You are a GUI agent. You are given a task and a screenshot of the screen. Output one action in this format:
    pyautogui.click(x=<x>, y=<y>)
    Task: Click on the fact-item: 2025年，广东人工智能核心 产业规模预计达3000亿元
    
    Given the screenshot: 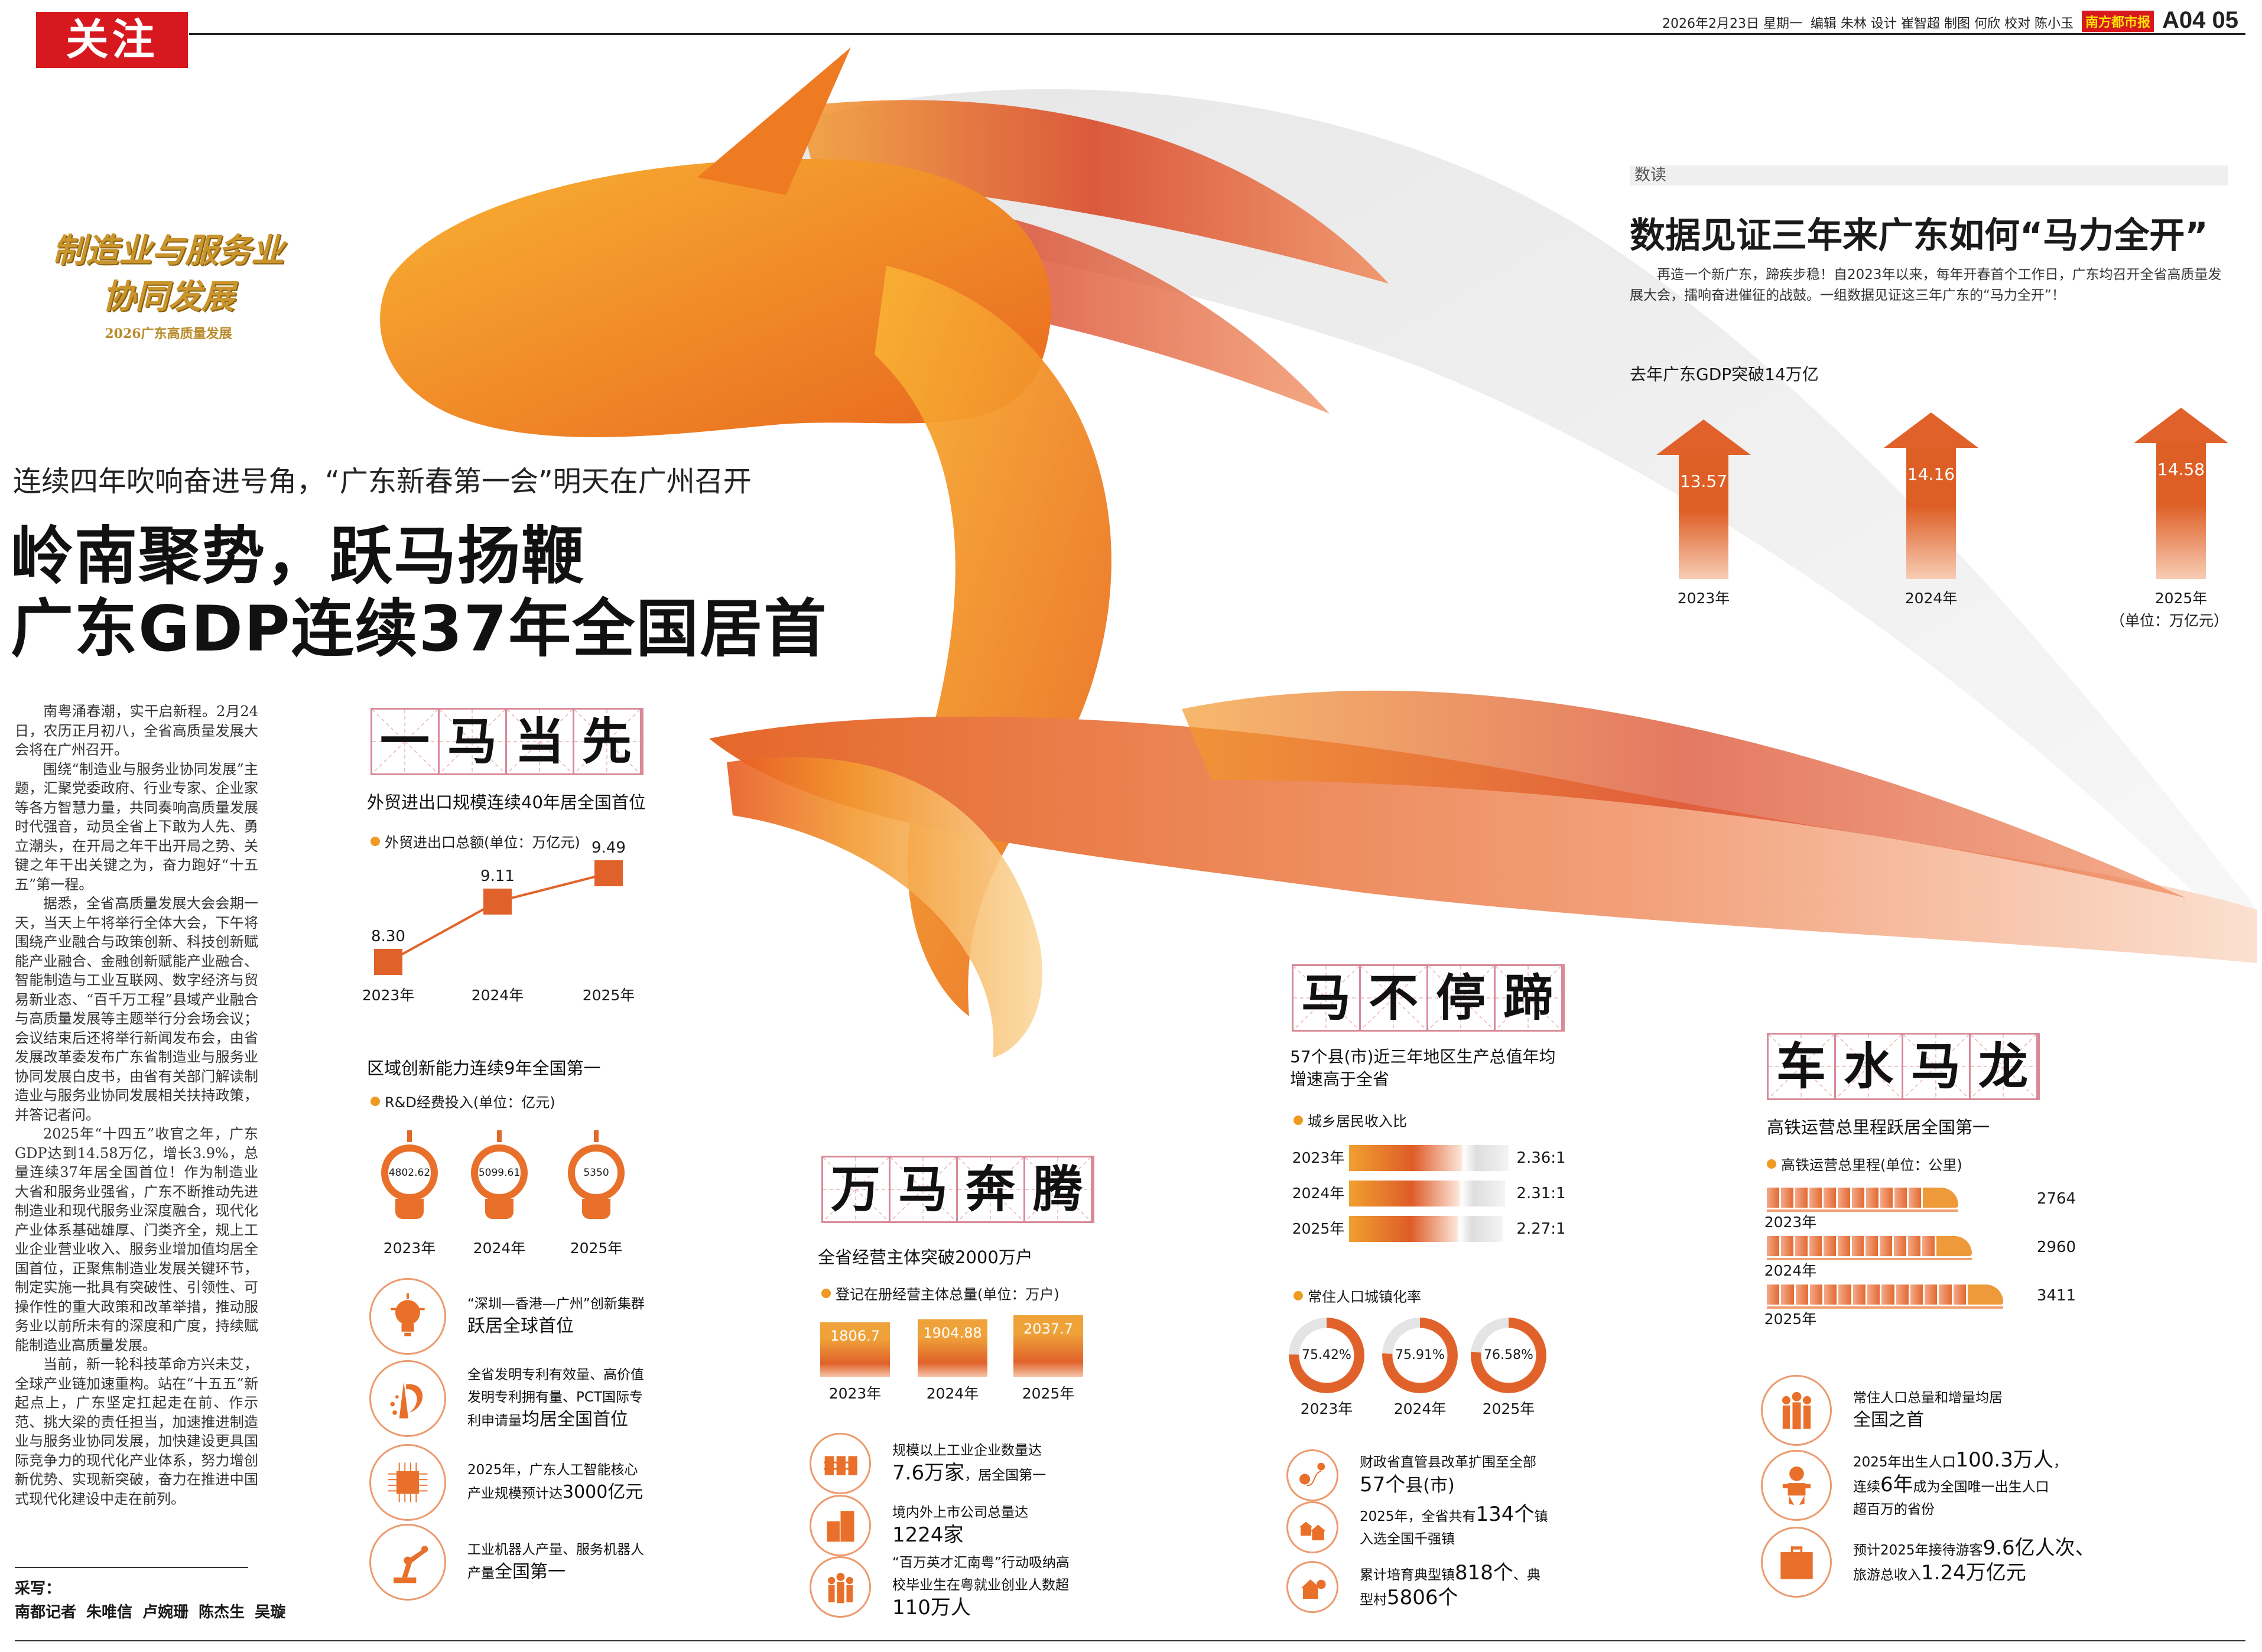 What is the action you would take?
    pyautogui.click(x=506, y=1482)
    